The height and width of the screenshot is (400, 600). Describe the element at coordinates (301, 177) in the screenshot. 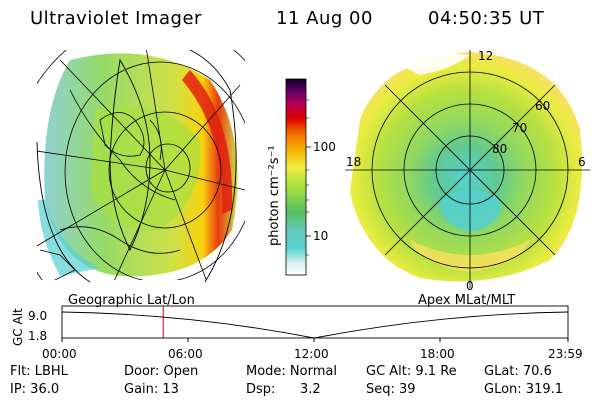

I see `color-scale: 100 10 photon cm⁻²s⁻¹` at that location.